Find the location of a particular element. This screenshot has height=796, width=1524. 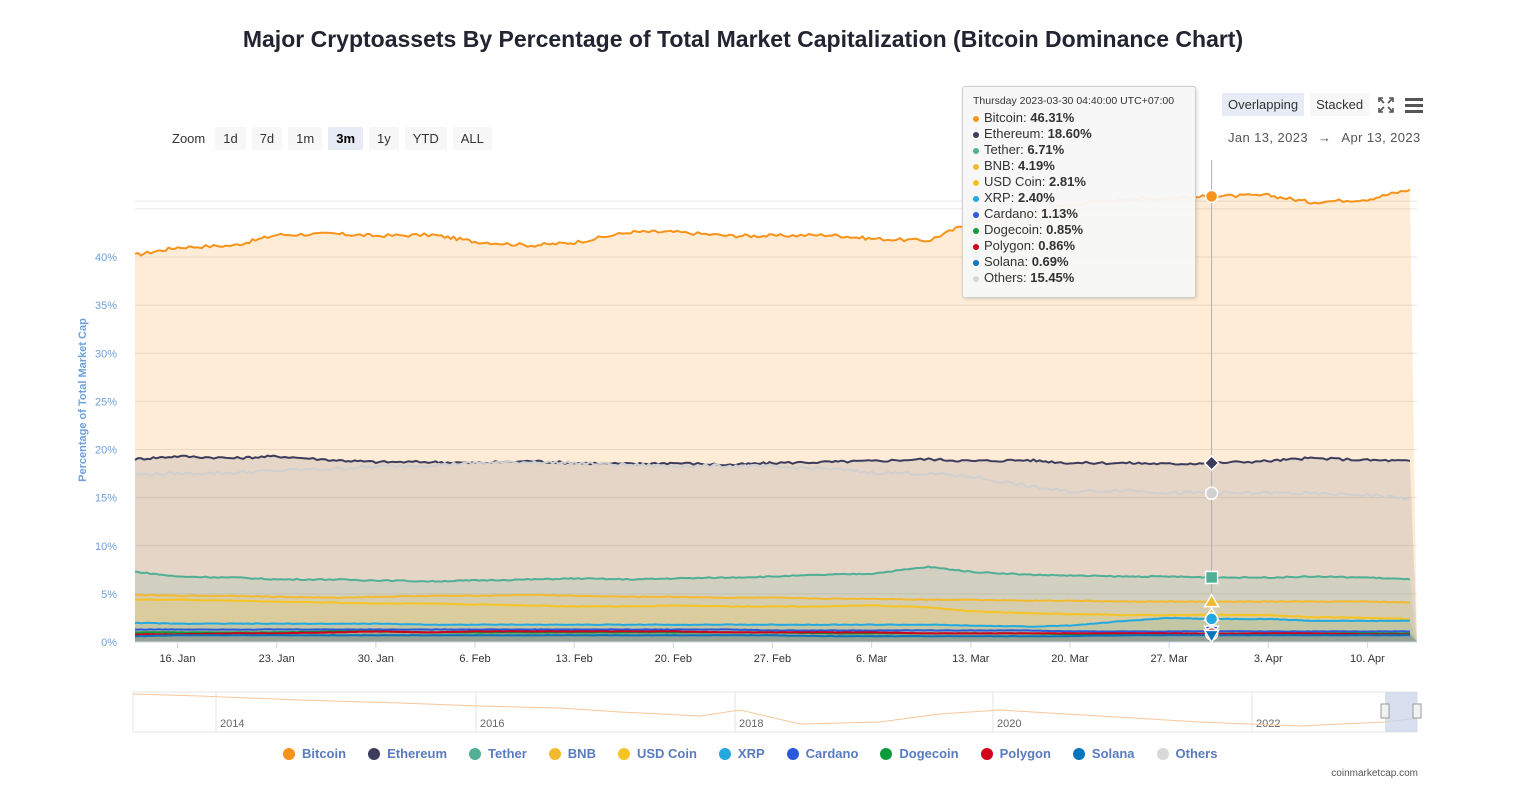

legend-label: Polygon is located at coordinates (1025, 753).